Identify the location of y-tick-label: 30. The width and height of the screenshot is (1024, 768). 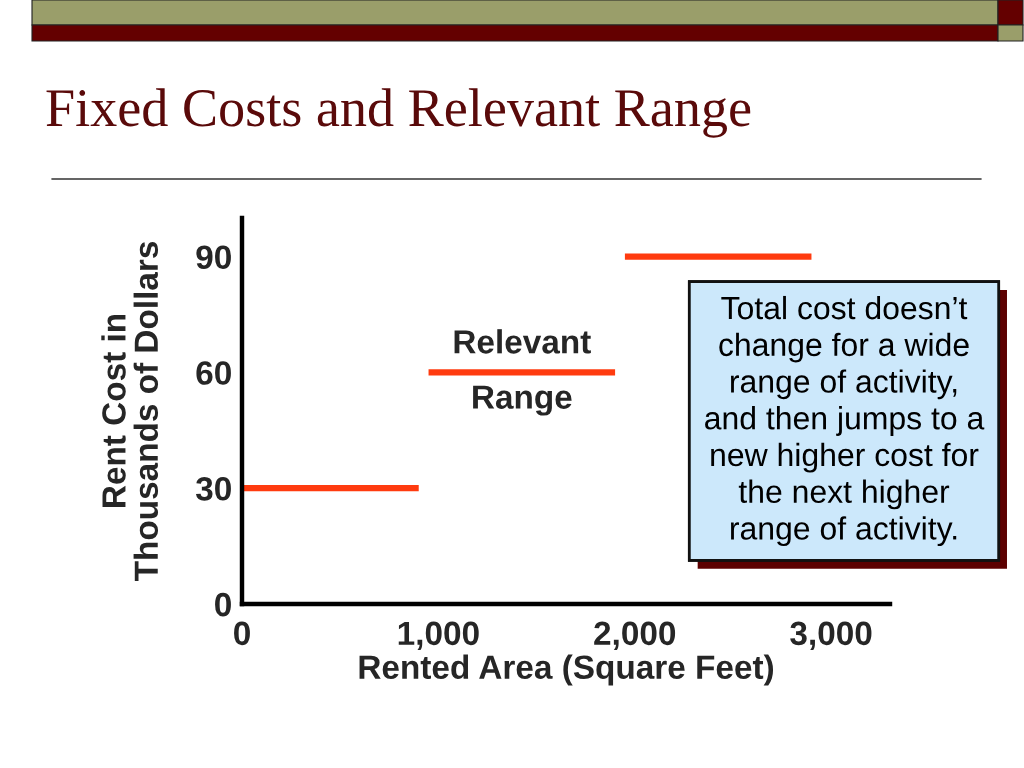
(213, 489).